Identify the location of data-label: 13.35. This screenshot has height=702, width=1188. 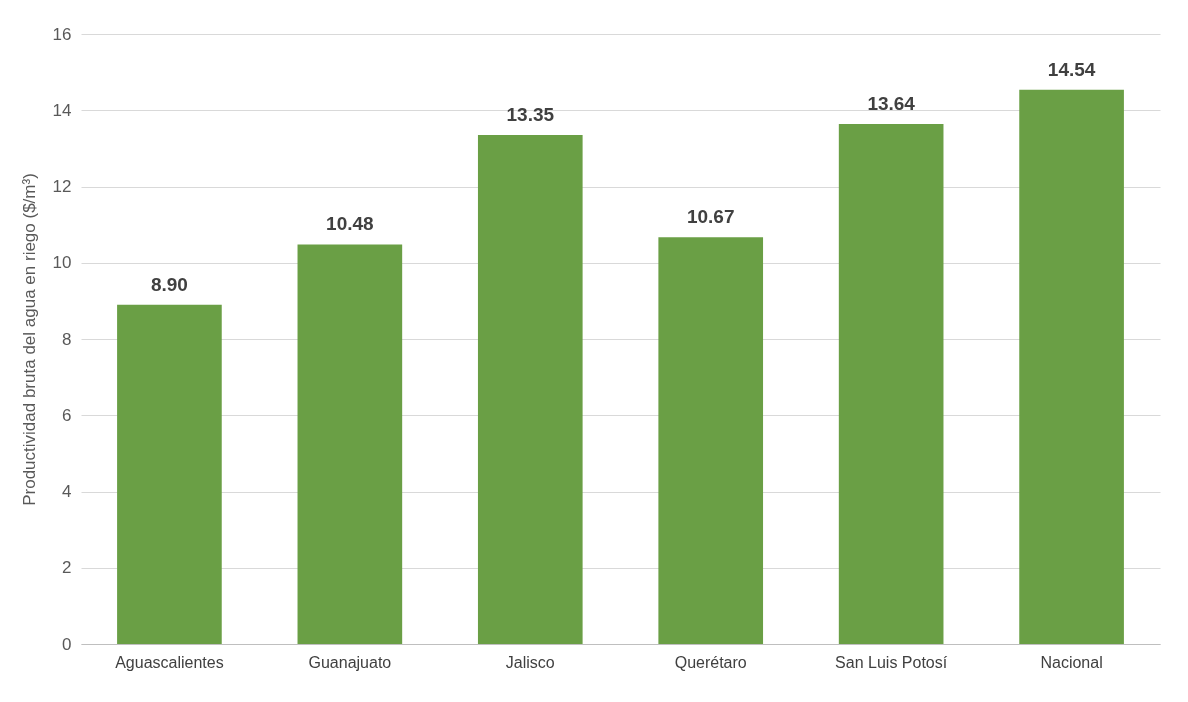
(530, 115).